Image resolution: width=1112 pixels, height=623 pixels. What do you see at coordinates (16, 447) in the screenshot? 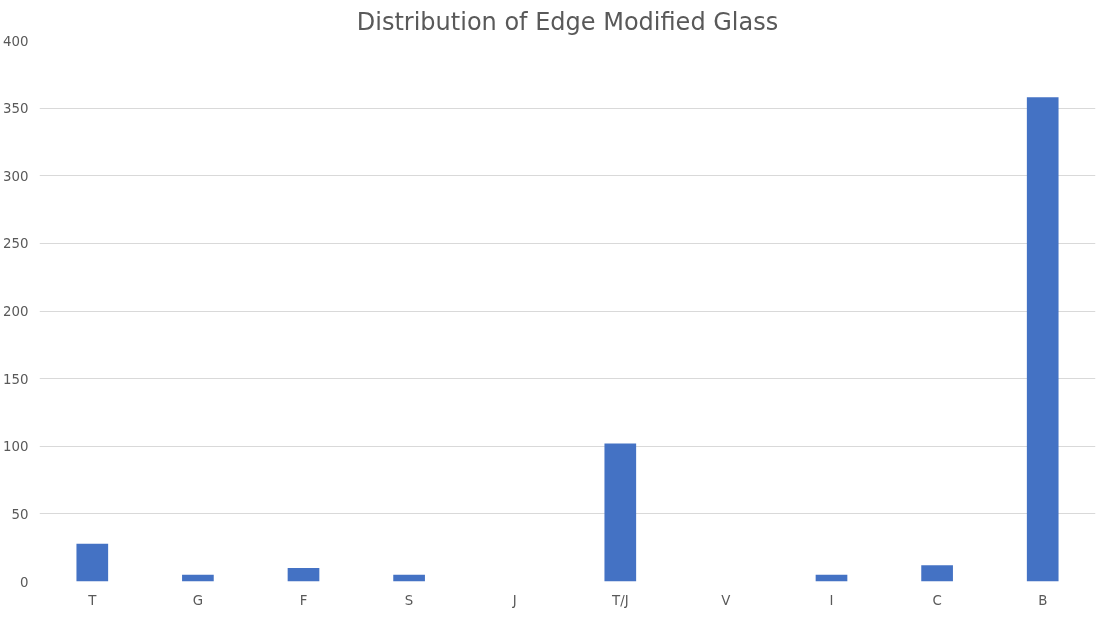
I see `y-tick-label: 100` at bounding box center [16, 447].